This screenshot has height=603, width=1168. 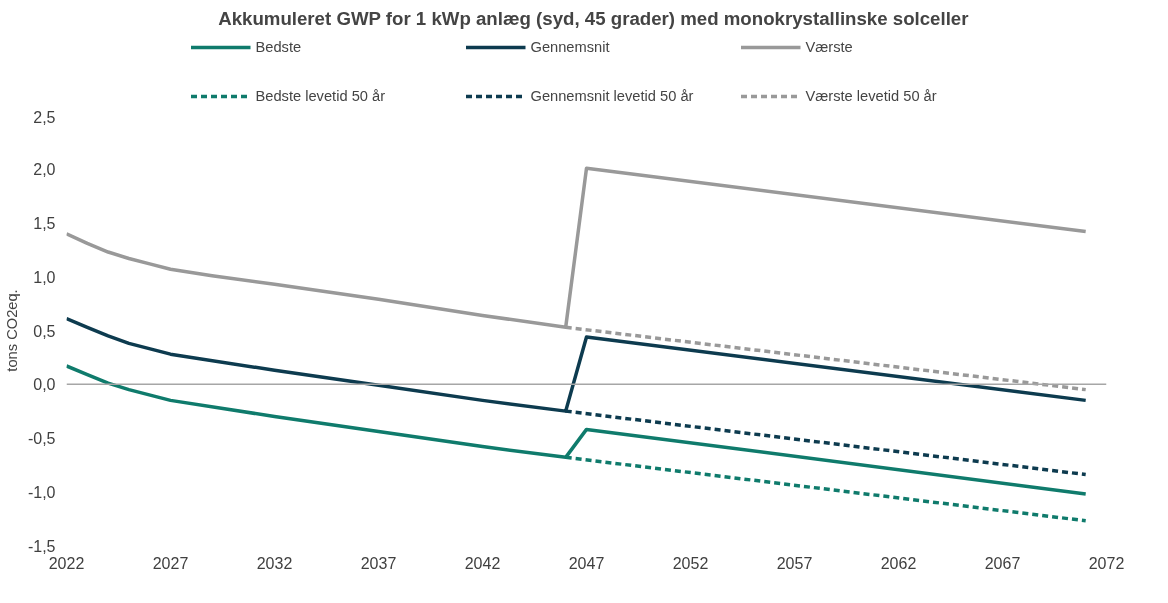 I want to click on y-tick-label: 1,5, so click(x=44, y=223).